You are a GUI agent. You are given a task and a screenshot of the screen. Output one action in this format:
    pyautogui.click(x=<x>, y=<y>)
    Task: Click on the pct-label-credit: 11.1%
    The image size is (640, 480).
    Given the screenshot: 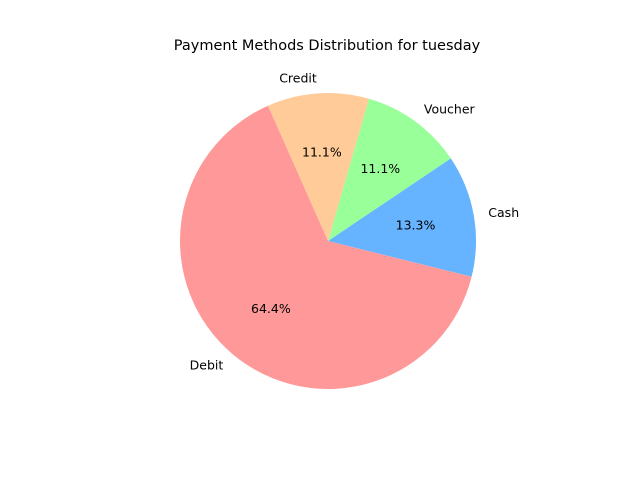 What is the action you would take?
    pyautogui.click(x=322, y=151)
    